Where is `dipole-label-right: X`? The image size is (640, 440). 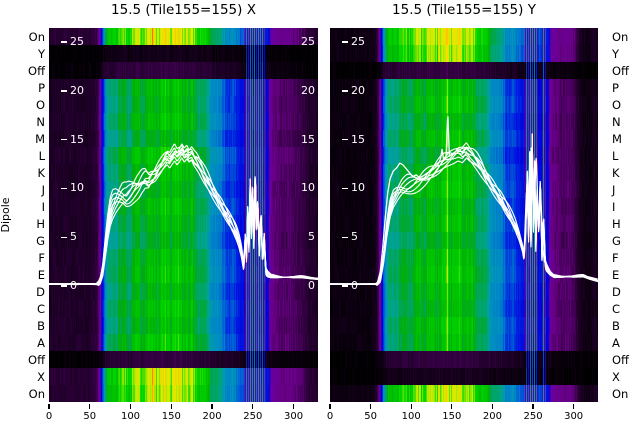 dipole-label-right: X is located at coordinates (616, 376).